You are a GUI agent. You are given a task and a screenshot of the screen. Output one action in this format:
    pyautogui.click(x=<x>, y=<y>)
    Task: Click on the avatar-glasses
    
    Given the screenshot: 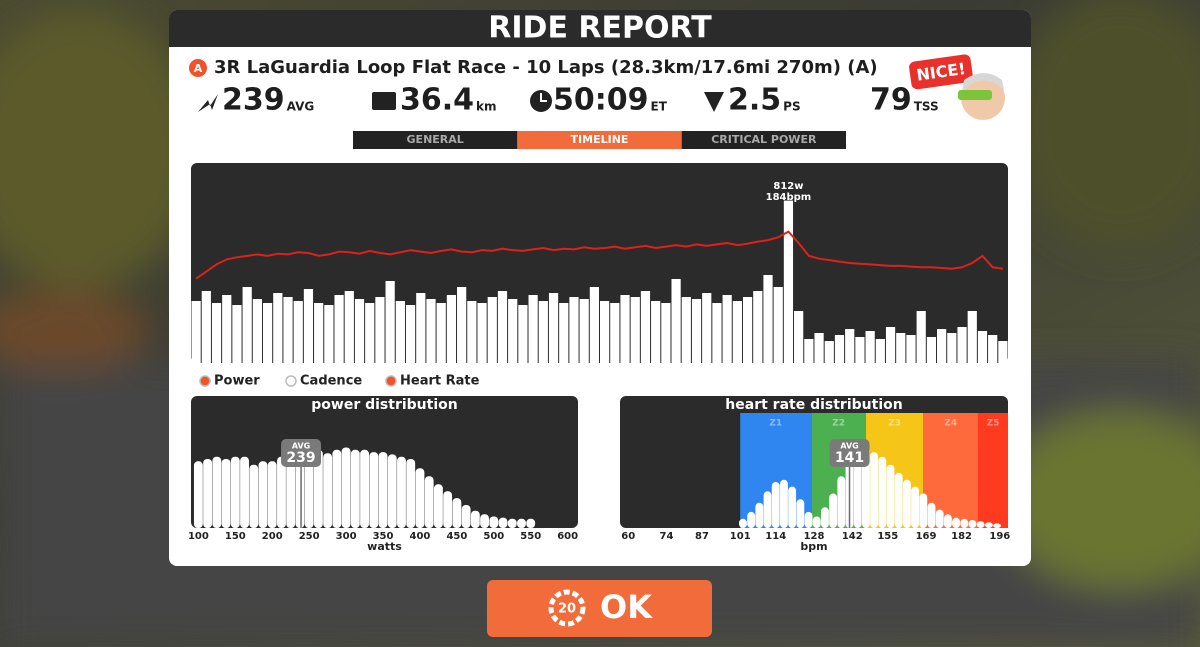 What is the action you would take?
    pyautogui.click(x=975, y=95)
    